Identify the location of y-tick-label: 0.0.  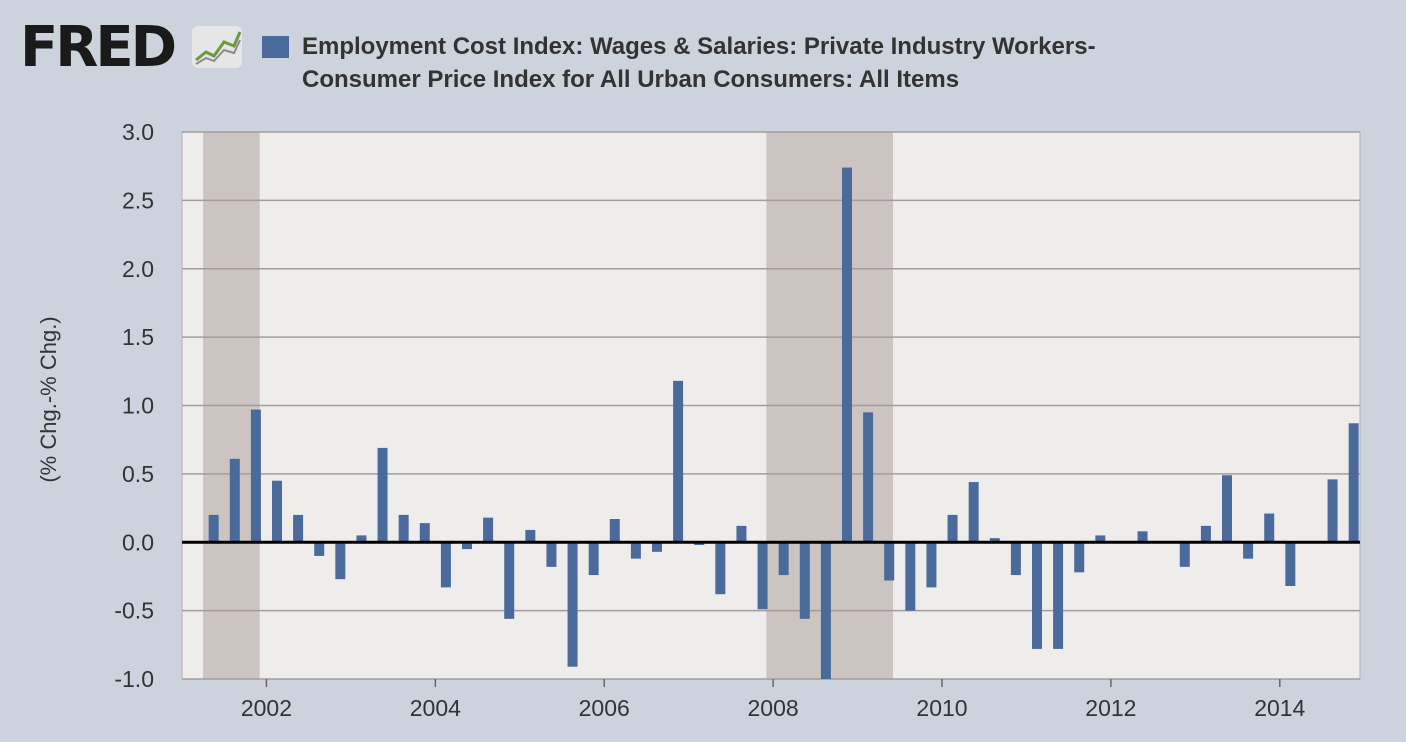
(138, 542).